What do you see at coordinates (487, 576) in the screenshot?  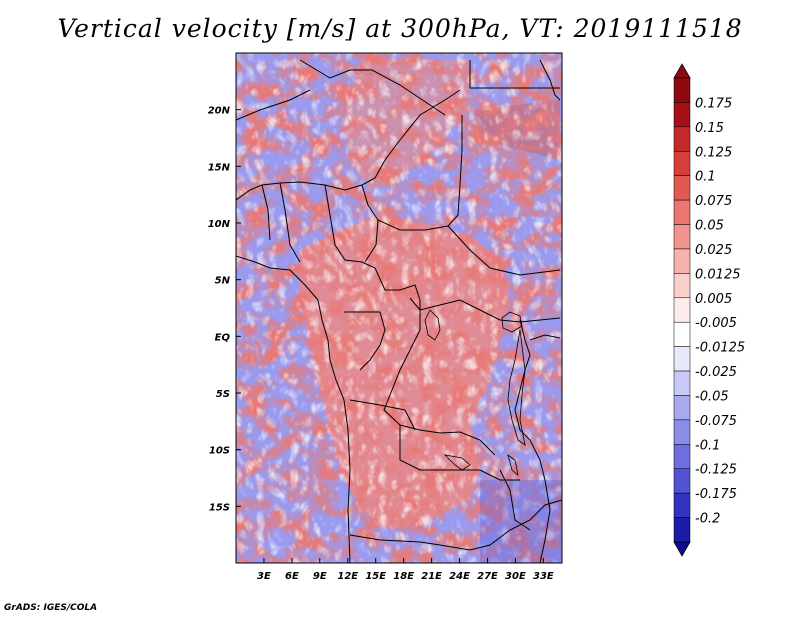 I see `lon-tick-label: 27E` at bounding box center [487, 576].